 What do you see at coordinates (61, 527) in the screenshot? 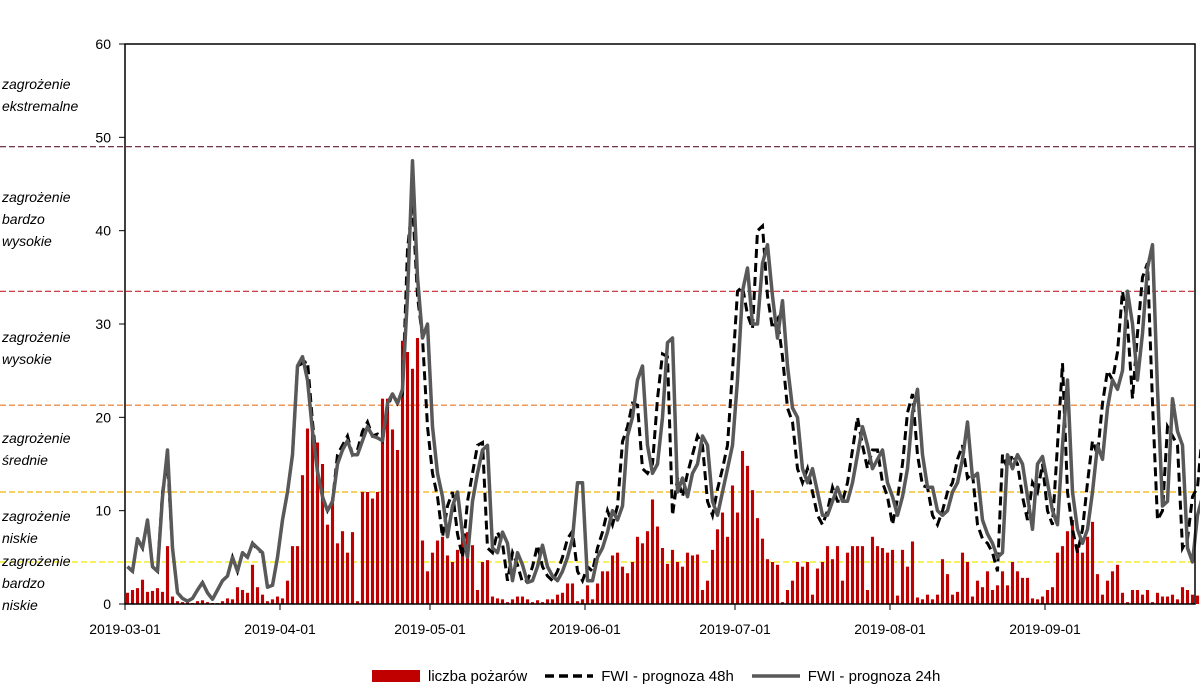
I see `zone-label-1: zagrożenie niskie` at bounding box center [61, 527].